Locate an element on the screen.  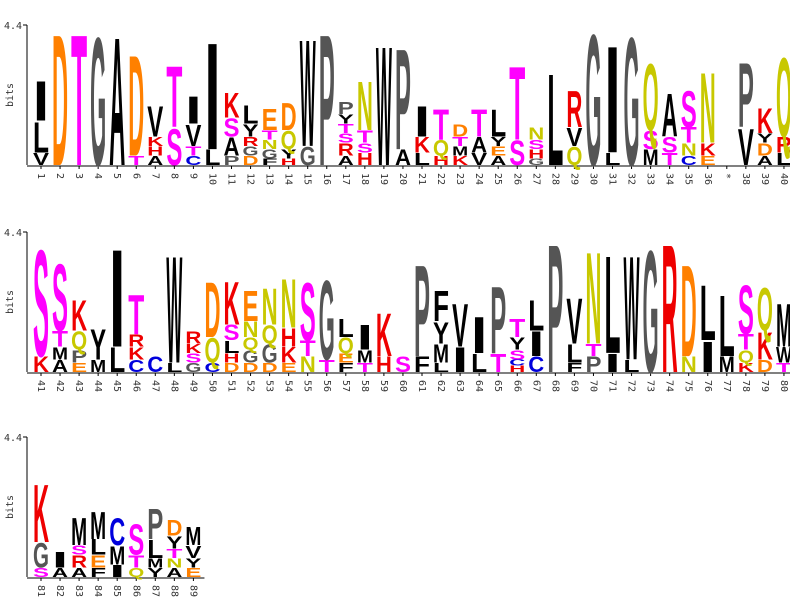
position-label: 7 is located at coordinates (154, 176).